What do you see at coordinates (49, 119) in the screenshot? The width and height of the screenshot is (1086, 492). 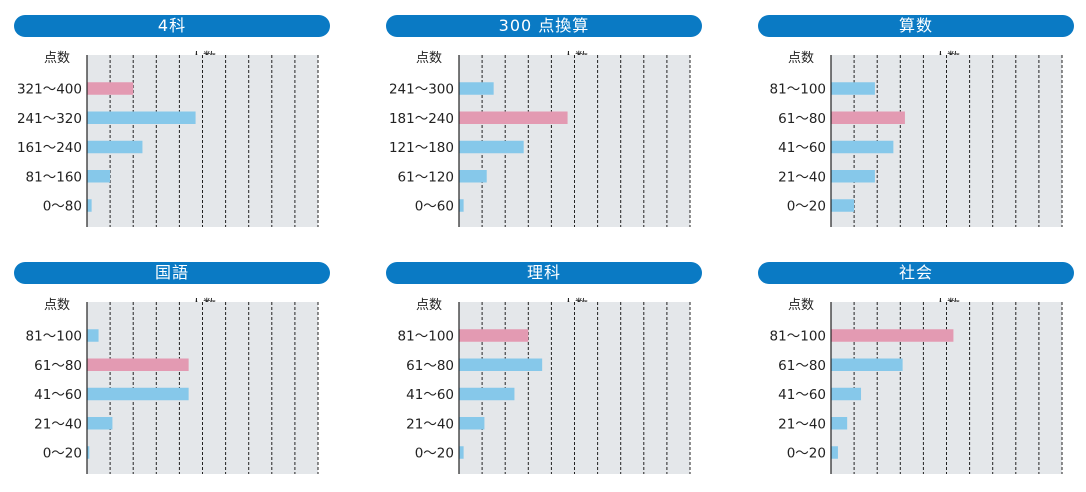 I see `category-label: 241～320` at bounding box center [49, 119].